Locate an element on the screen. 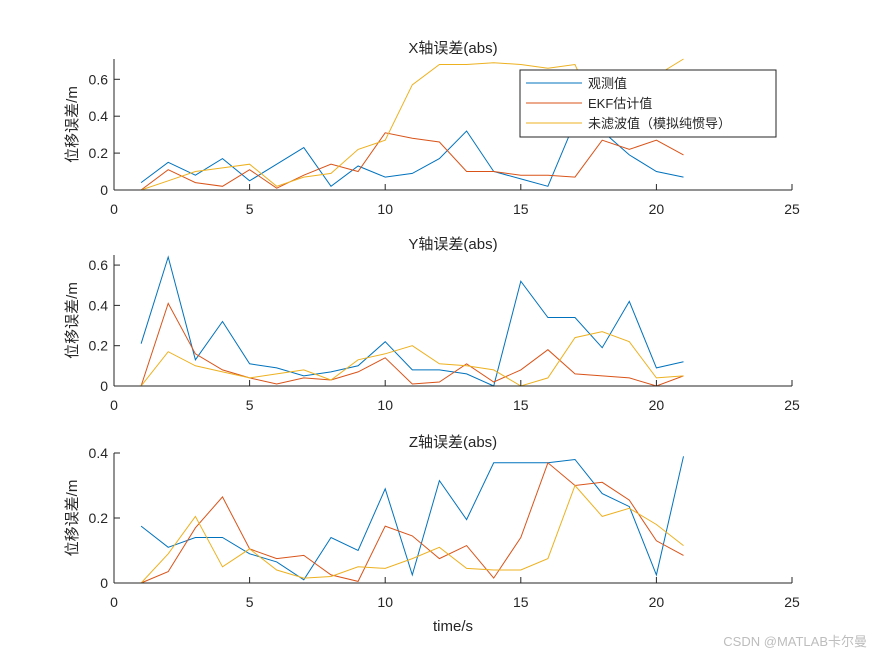 This screenshot has width=875, height=656. x-axis-label: time/s is located at coordinates (453, 626).